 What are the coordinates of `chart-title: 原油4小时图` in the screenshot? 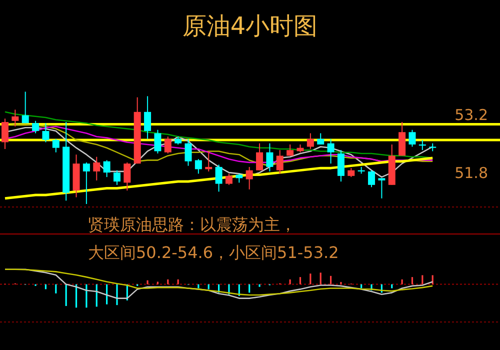 It's located at (250, 26).